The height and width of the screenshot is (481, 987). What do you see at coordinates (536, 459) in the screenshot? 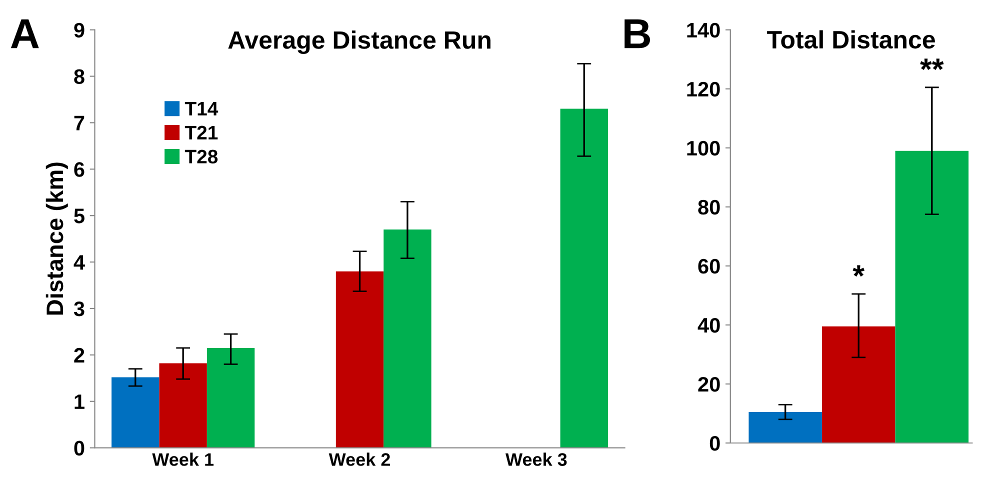
I see `x-tick-label: Week 3` at bounding box center [536, 459].